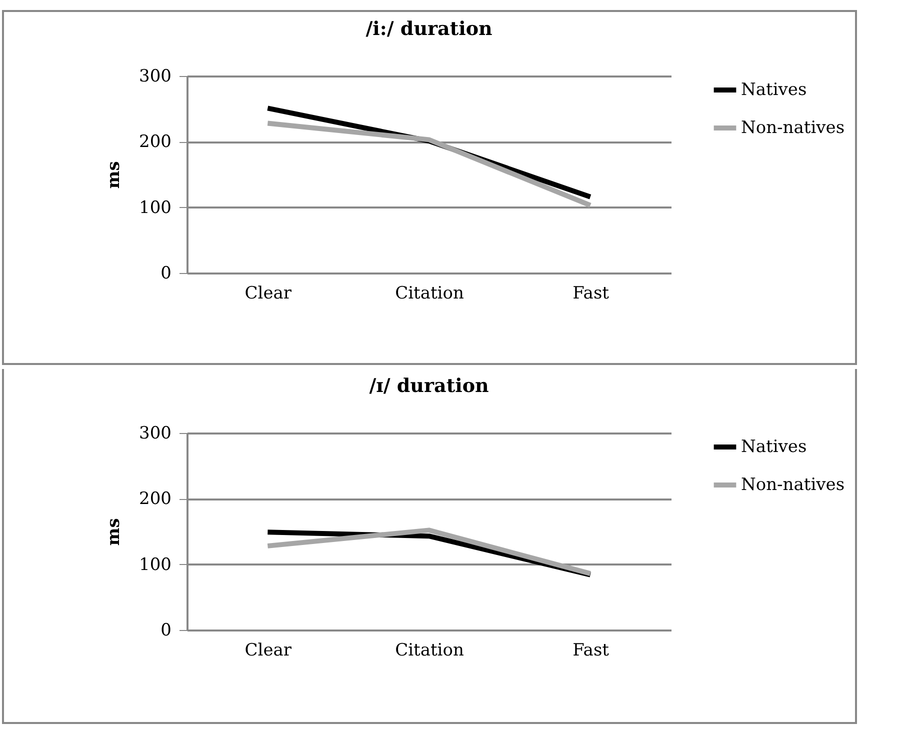 The width and height of the screenshot is (910, 742). I want to click on chart-title: /i:/ duration, so click(429, 29).